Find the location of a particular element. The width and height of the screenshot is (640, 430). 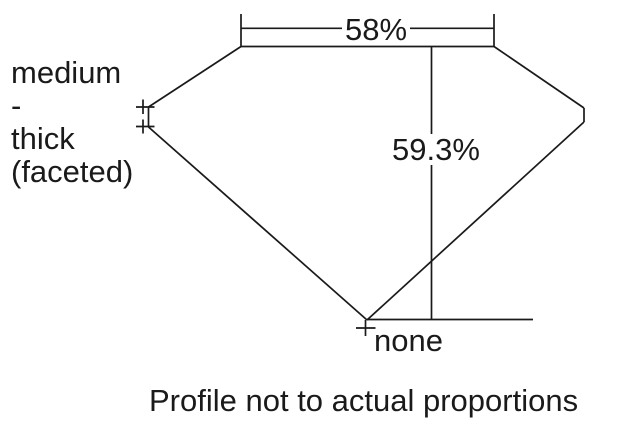

girdle-label-line-1: medium is located at coordinates (66, 72).